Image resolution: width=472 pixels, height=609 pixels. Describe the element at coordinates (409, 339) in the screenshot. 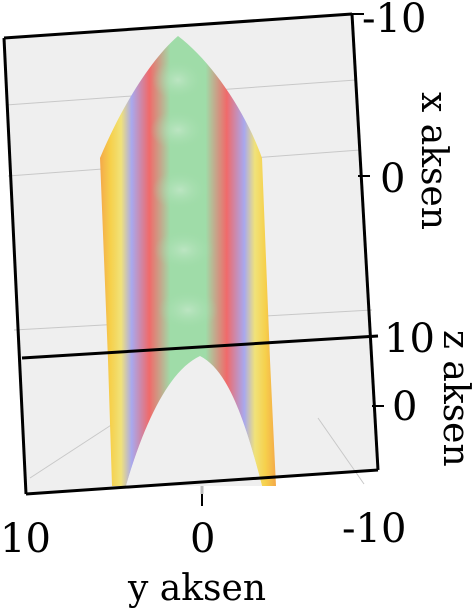

I see `z-tick-label-0: 10` at that location.